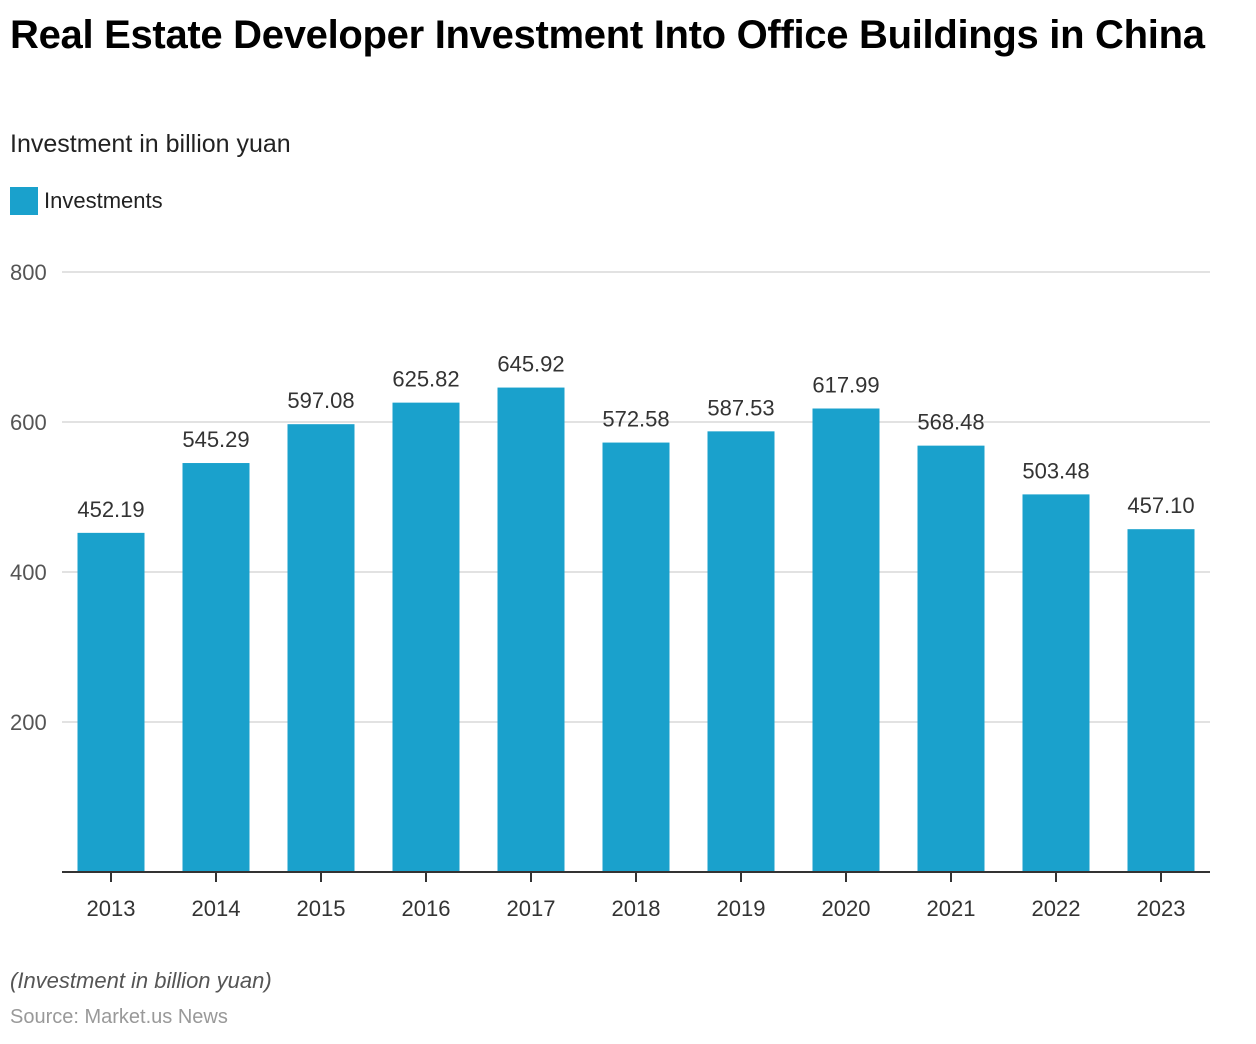 The image size is (1256, 1044). What do you see at coordinates (426, 908) in the screenshot?
I see `x-tick-label: 2016` at bounding box center [426, 908].